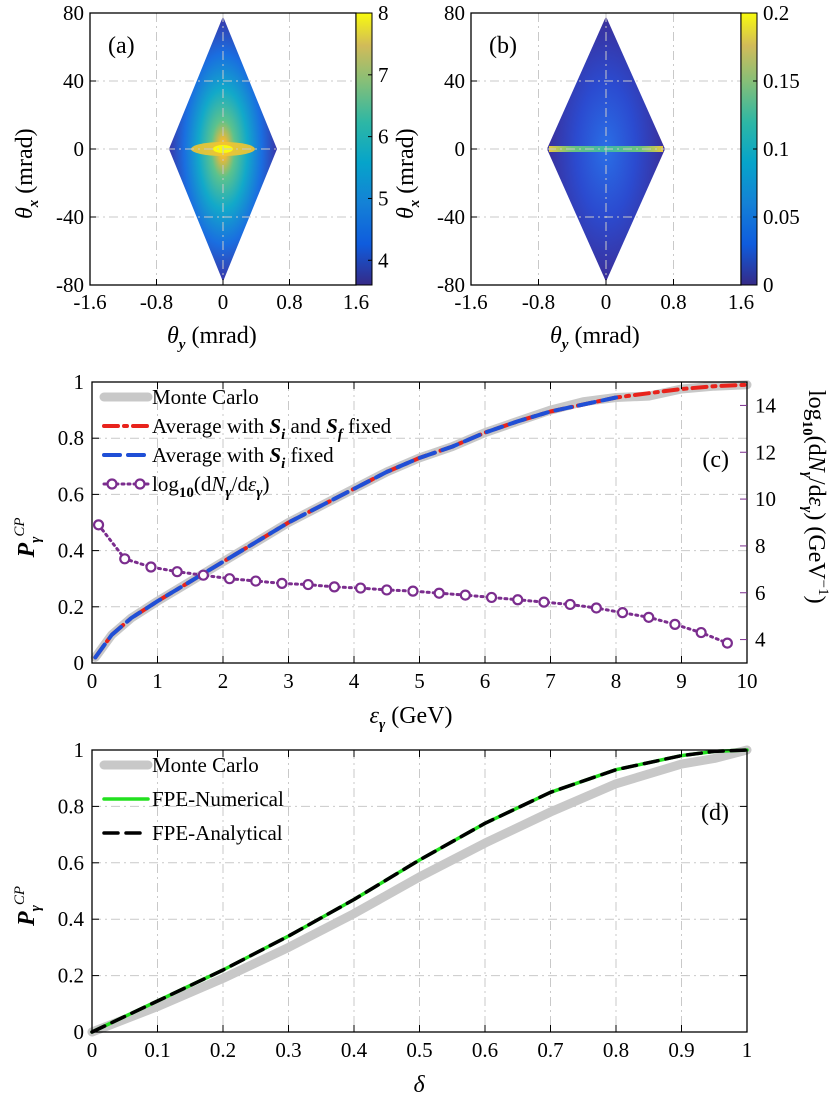 The height and width of the screenshot is (1105, 830). I want to click on colorbar-tick-label: 0.05, so click(781, 217).